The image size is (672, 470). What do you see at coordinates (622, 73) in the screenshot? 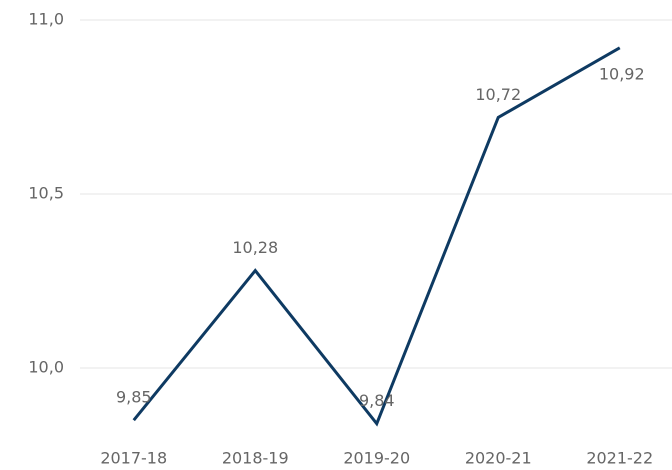
I see `data-label: 10,92` at bounding box center [622, 73].